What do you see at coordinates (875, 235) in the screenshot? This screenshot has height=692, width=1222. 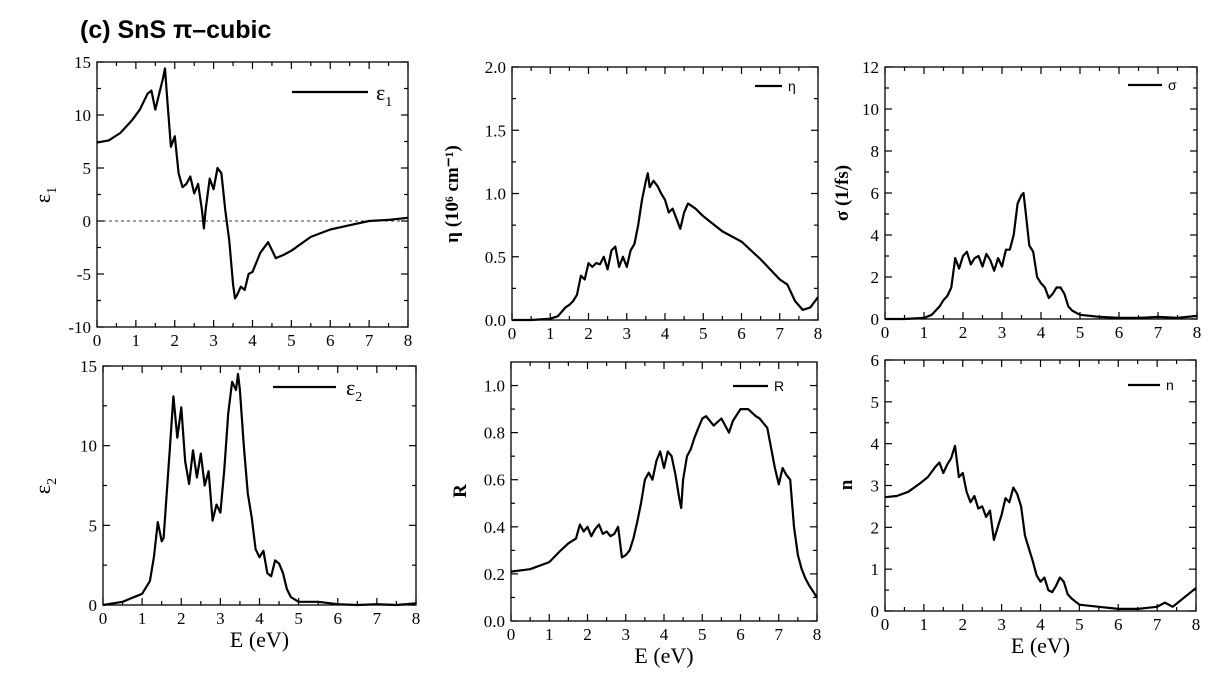 I see `y-tick-label: 4` at bounding box center [875, 235].